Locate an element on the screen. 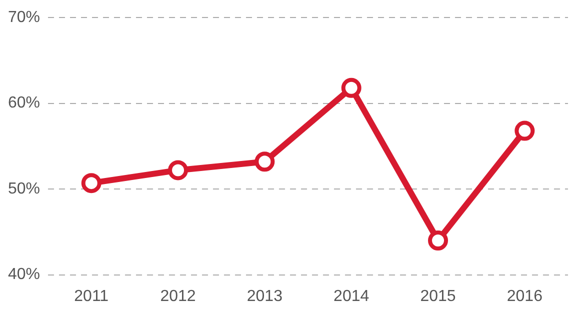 Image resolution: width=580 pixels, height=322 pixels. x-tick-label: 2011 is located at coordinates (91, 296).